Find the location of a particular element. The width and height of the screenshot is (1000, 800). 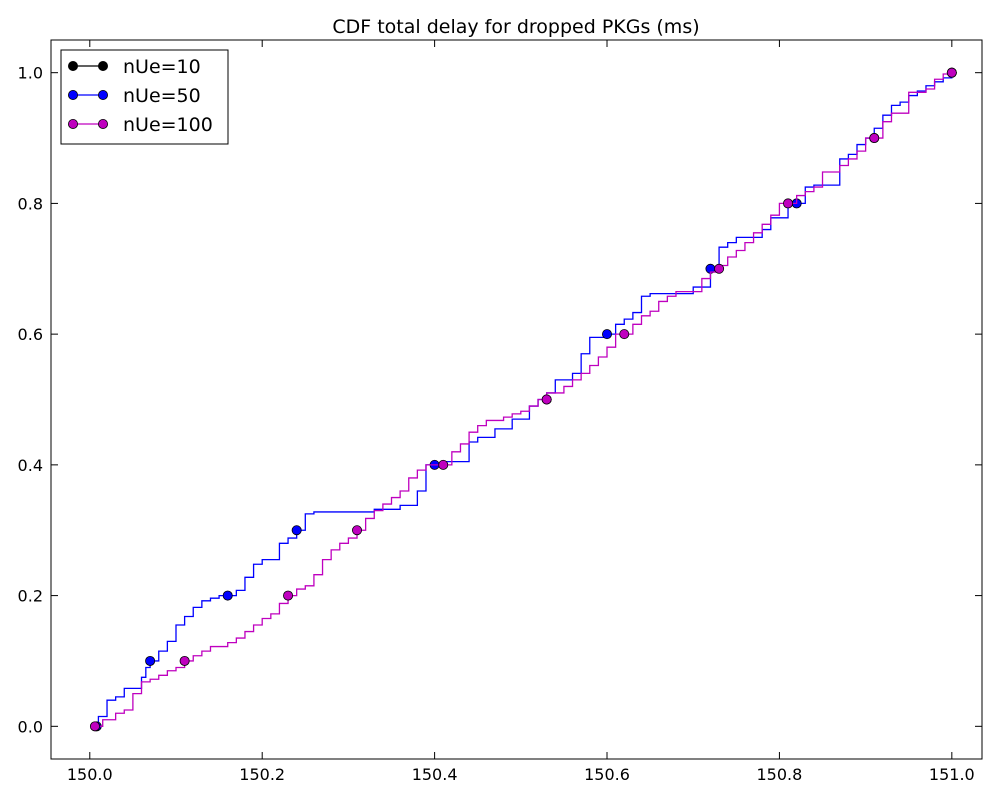

y-tick-label: 0.2 is located at coordinates (30, 596).